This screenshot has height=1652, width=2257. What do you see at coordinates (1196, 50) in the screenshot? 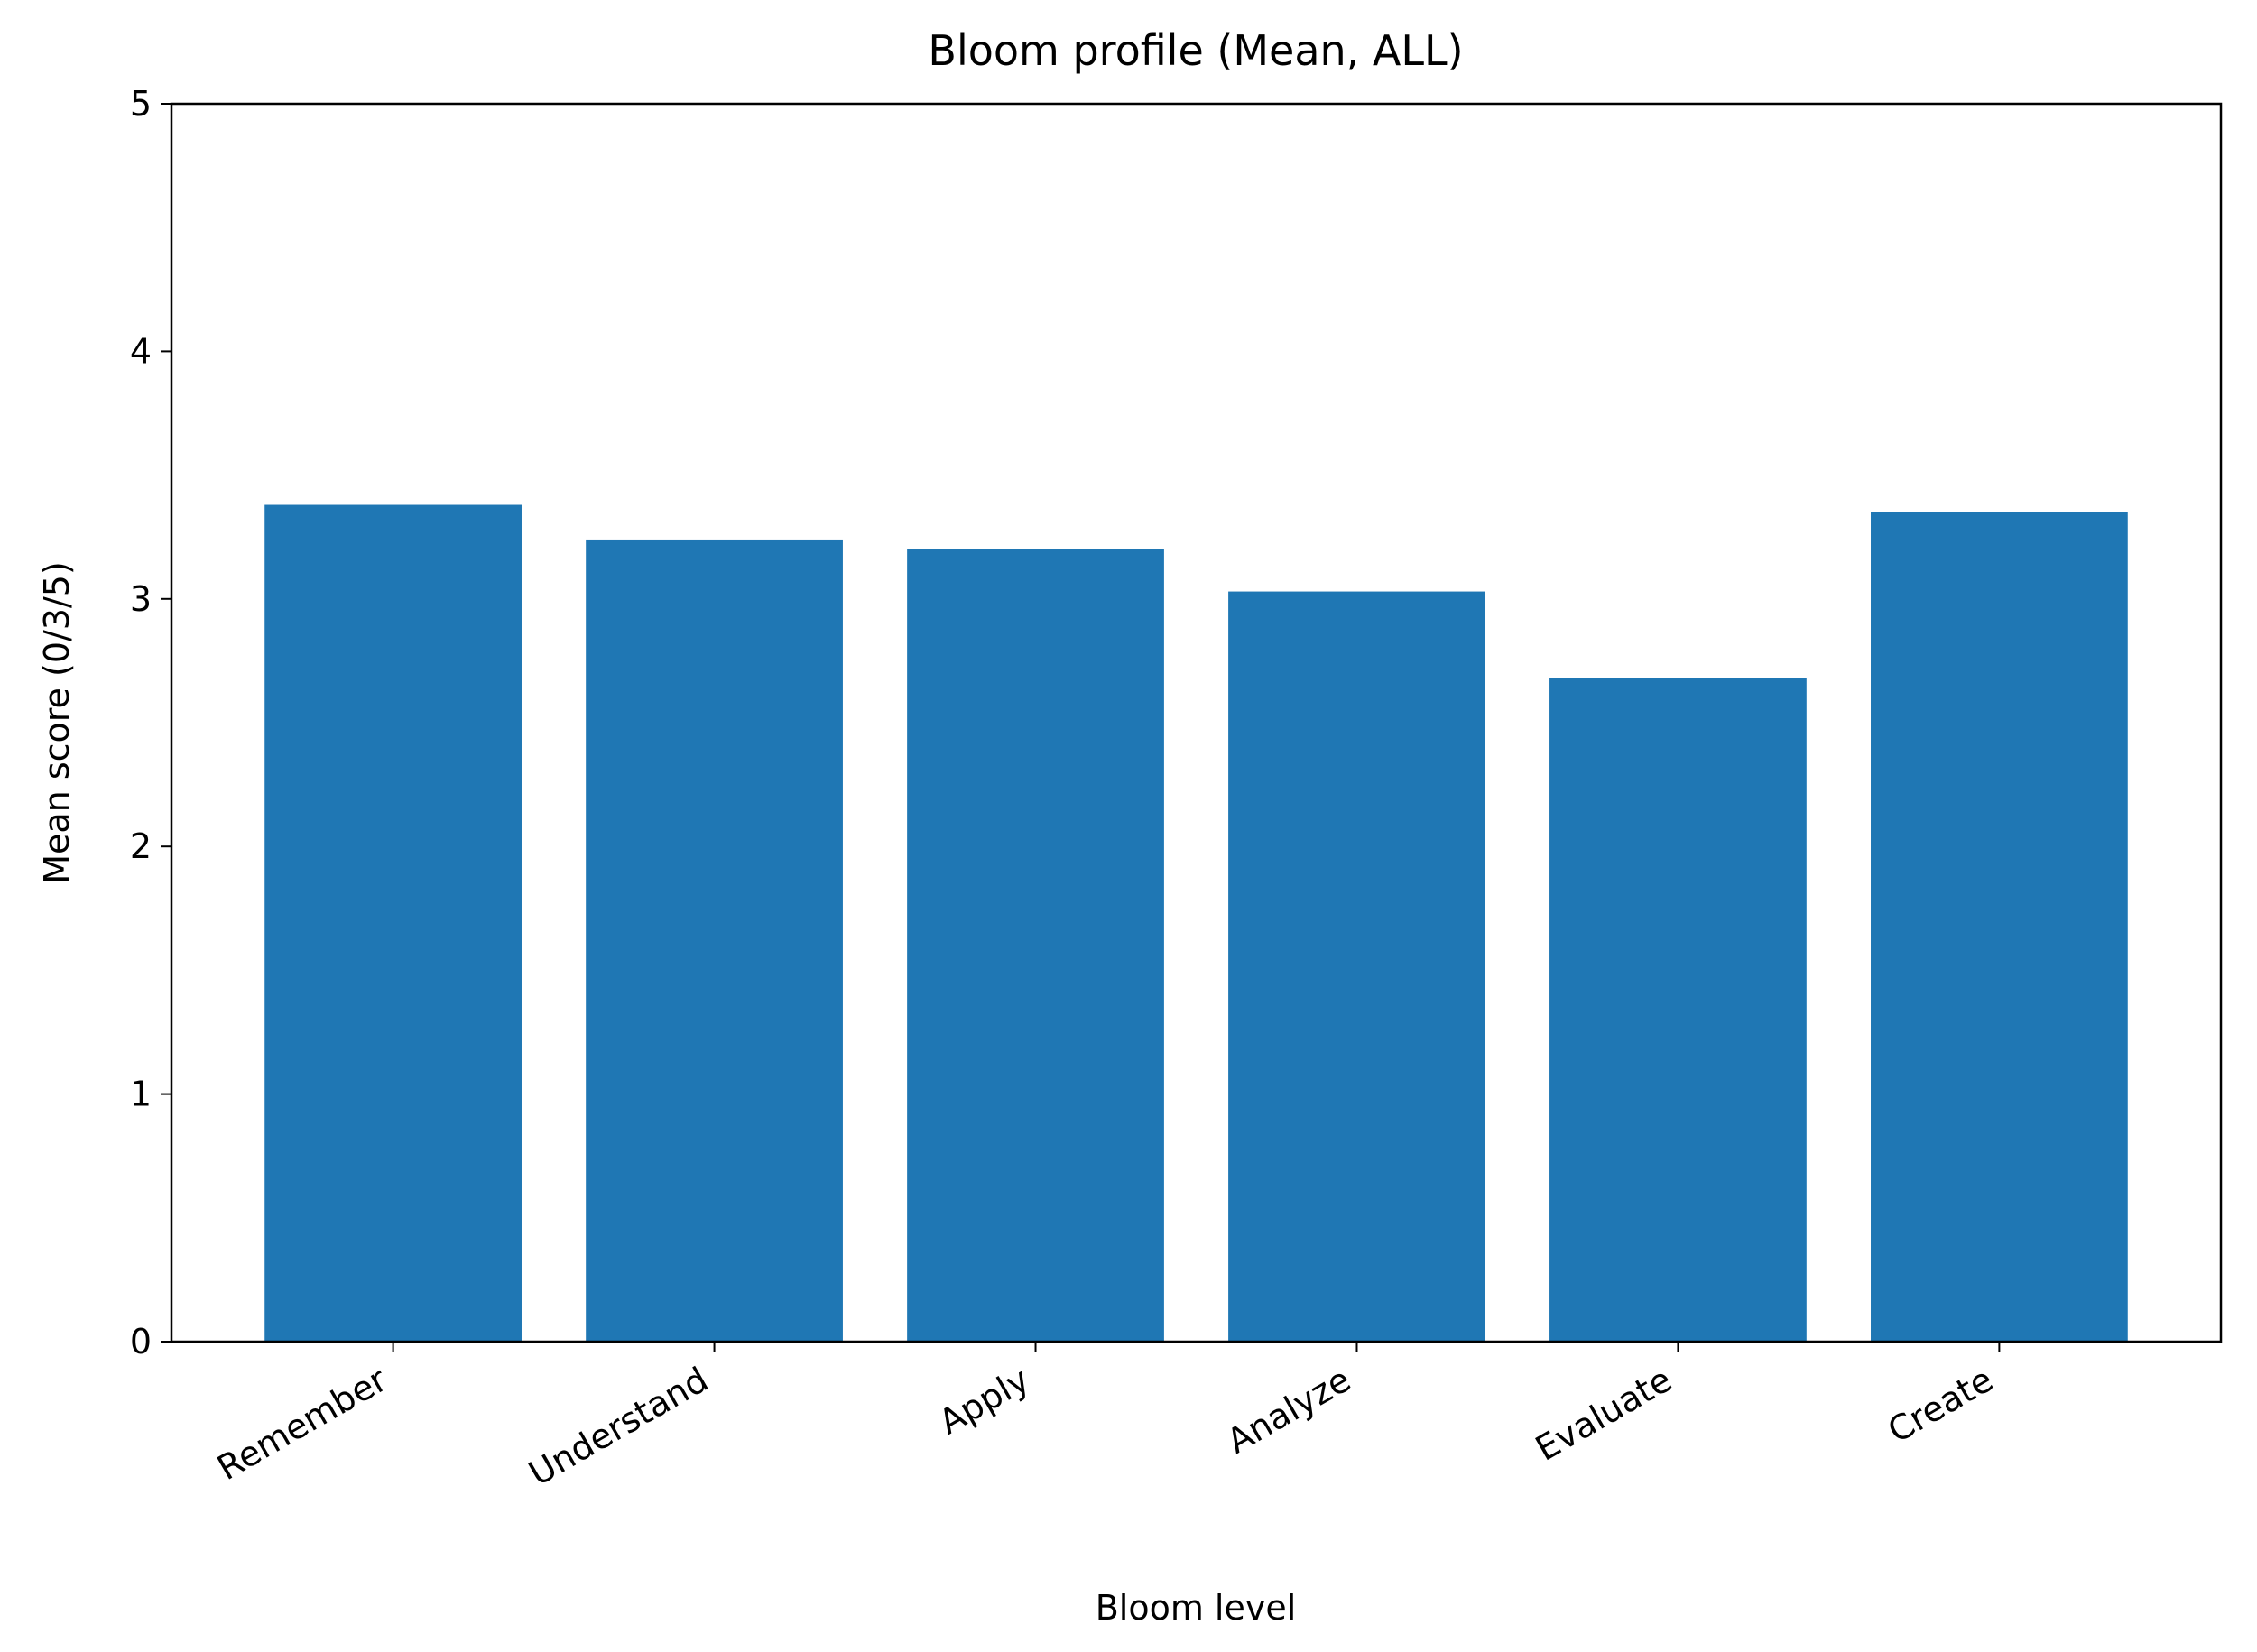
I see `chart-title: Bloom profile (Mean, ALL)` at bounding box center [1196, 50].